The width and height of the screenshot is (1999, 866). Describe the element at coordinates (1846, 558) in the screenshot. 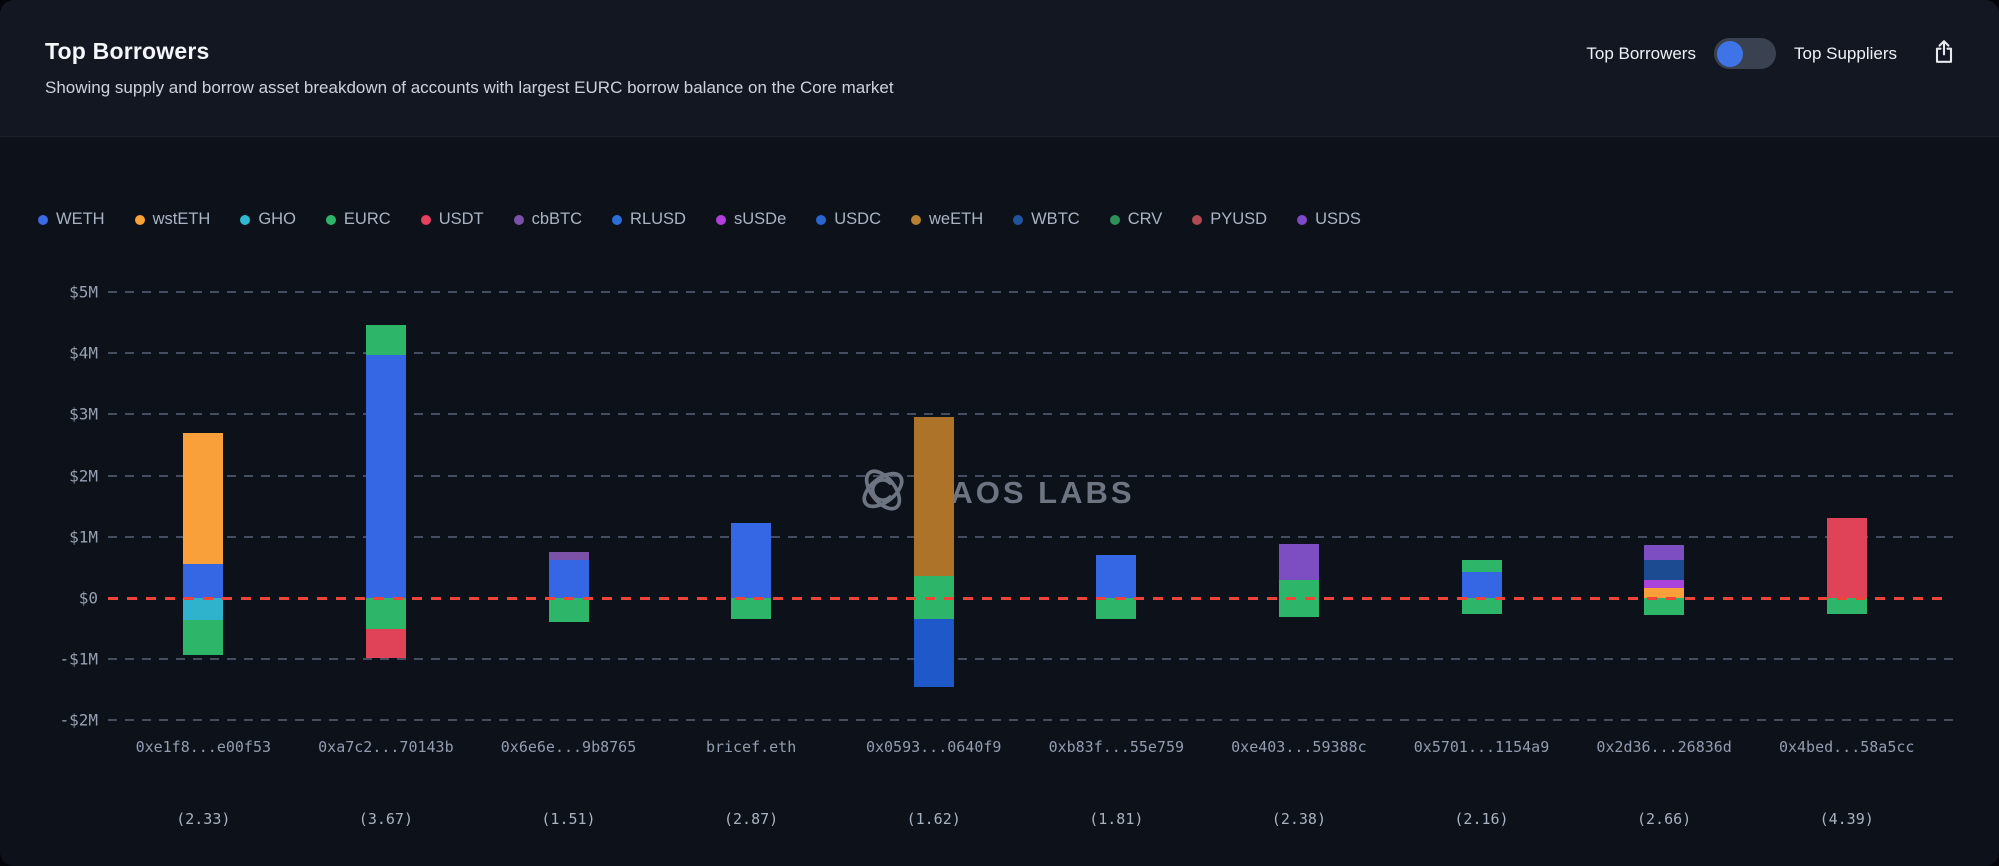

I see `bar-9-supply-USDT` at that location.